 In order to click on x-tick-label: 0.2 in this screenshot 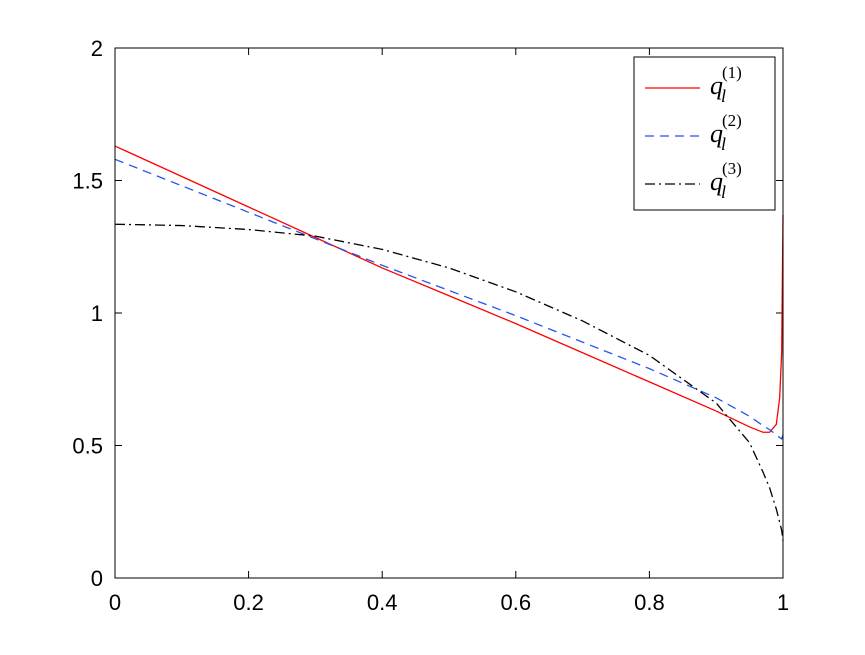, I will do `click(248, 602)`.